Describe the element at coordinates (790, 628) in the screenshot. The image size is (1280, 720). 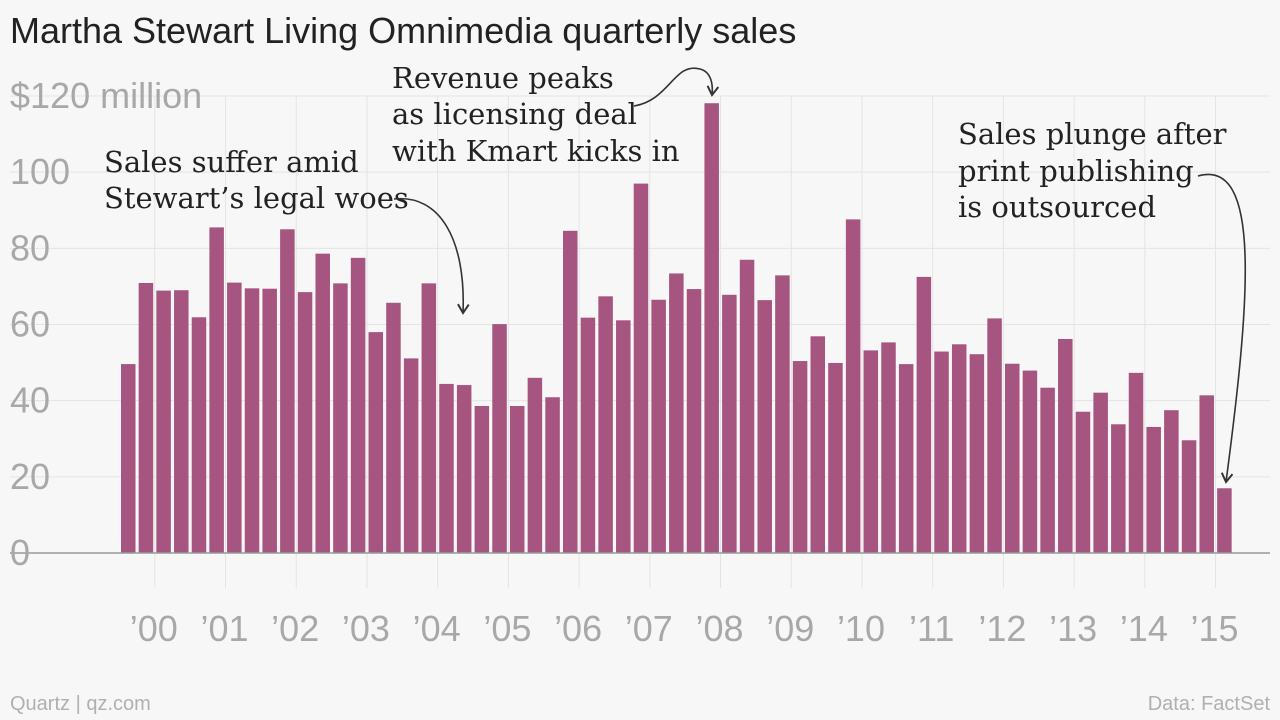
I see `x-tick-label: ’09` at that location.